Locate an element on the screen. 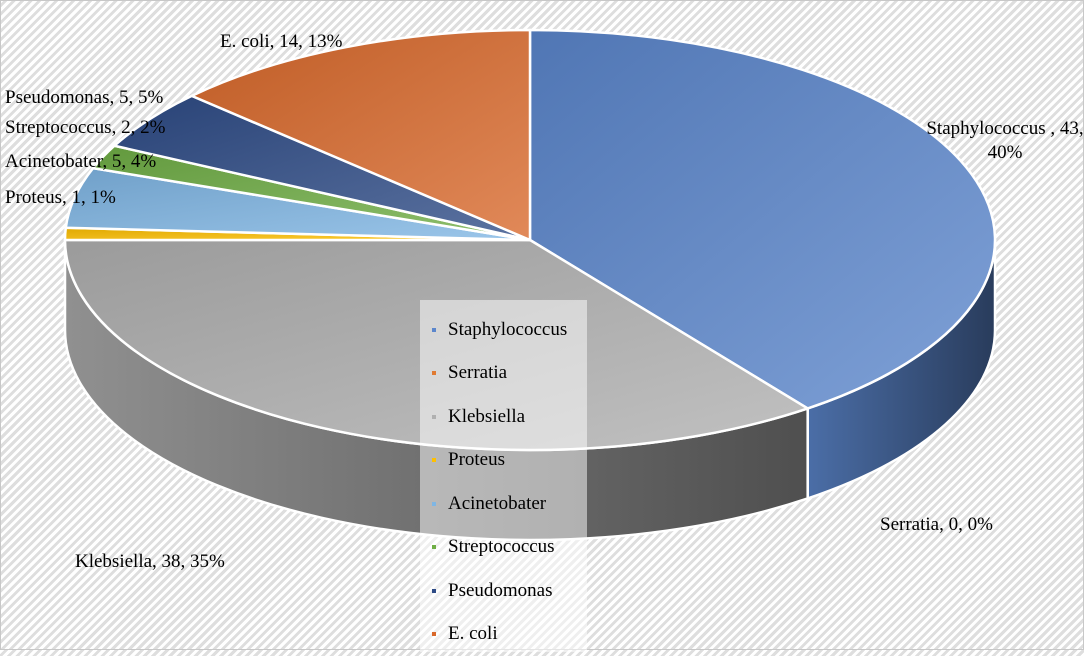 This screenshot has height=656, width=1084. data-label-streptococcus: Streptococcus, 2, 2% is located at coordinates (85, 127).